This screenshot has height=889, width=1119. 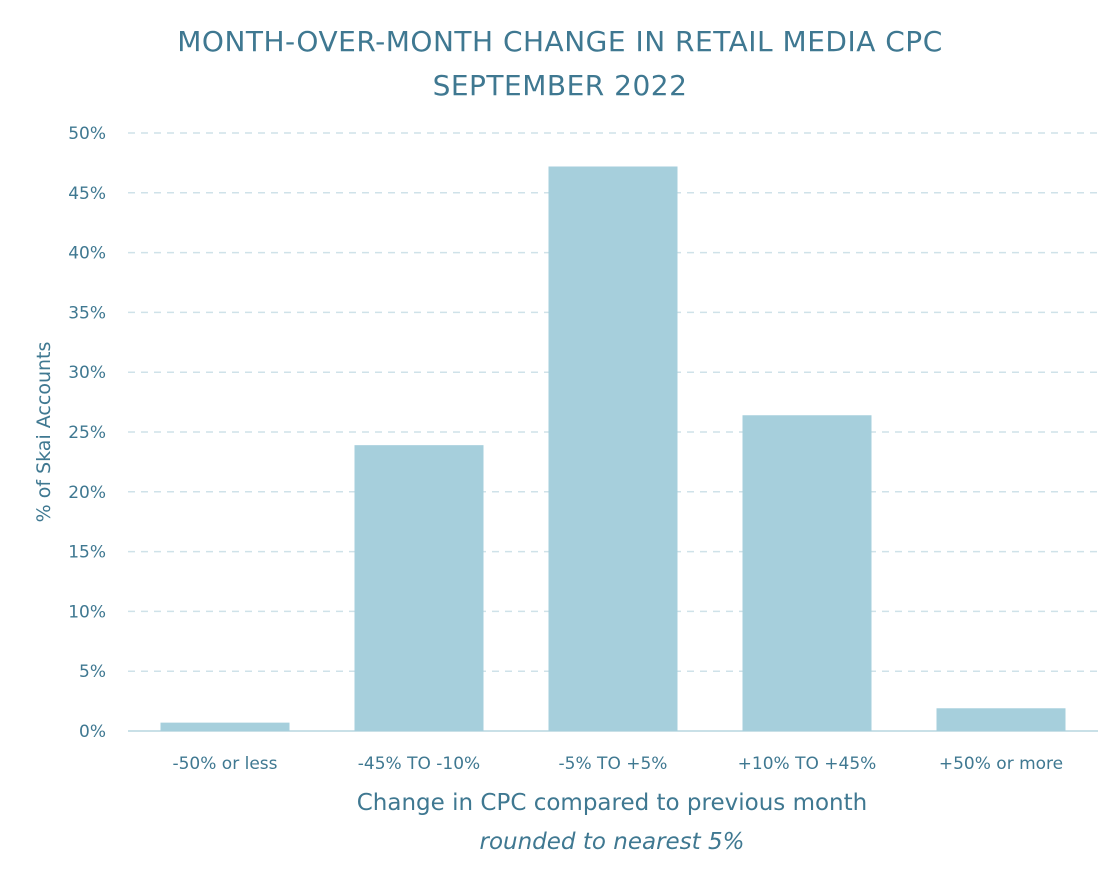 What do you see at coordinates (87, 612) in the screenshot?
I see `y-tick-label: 10%` at bounding box center [87, 612].